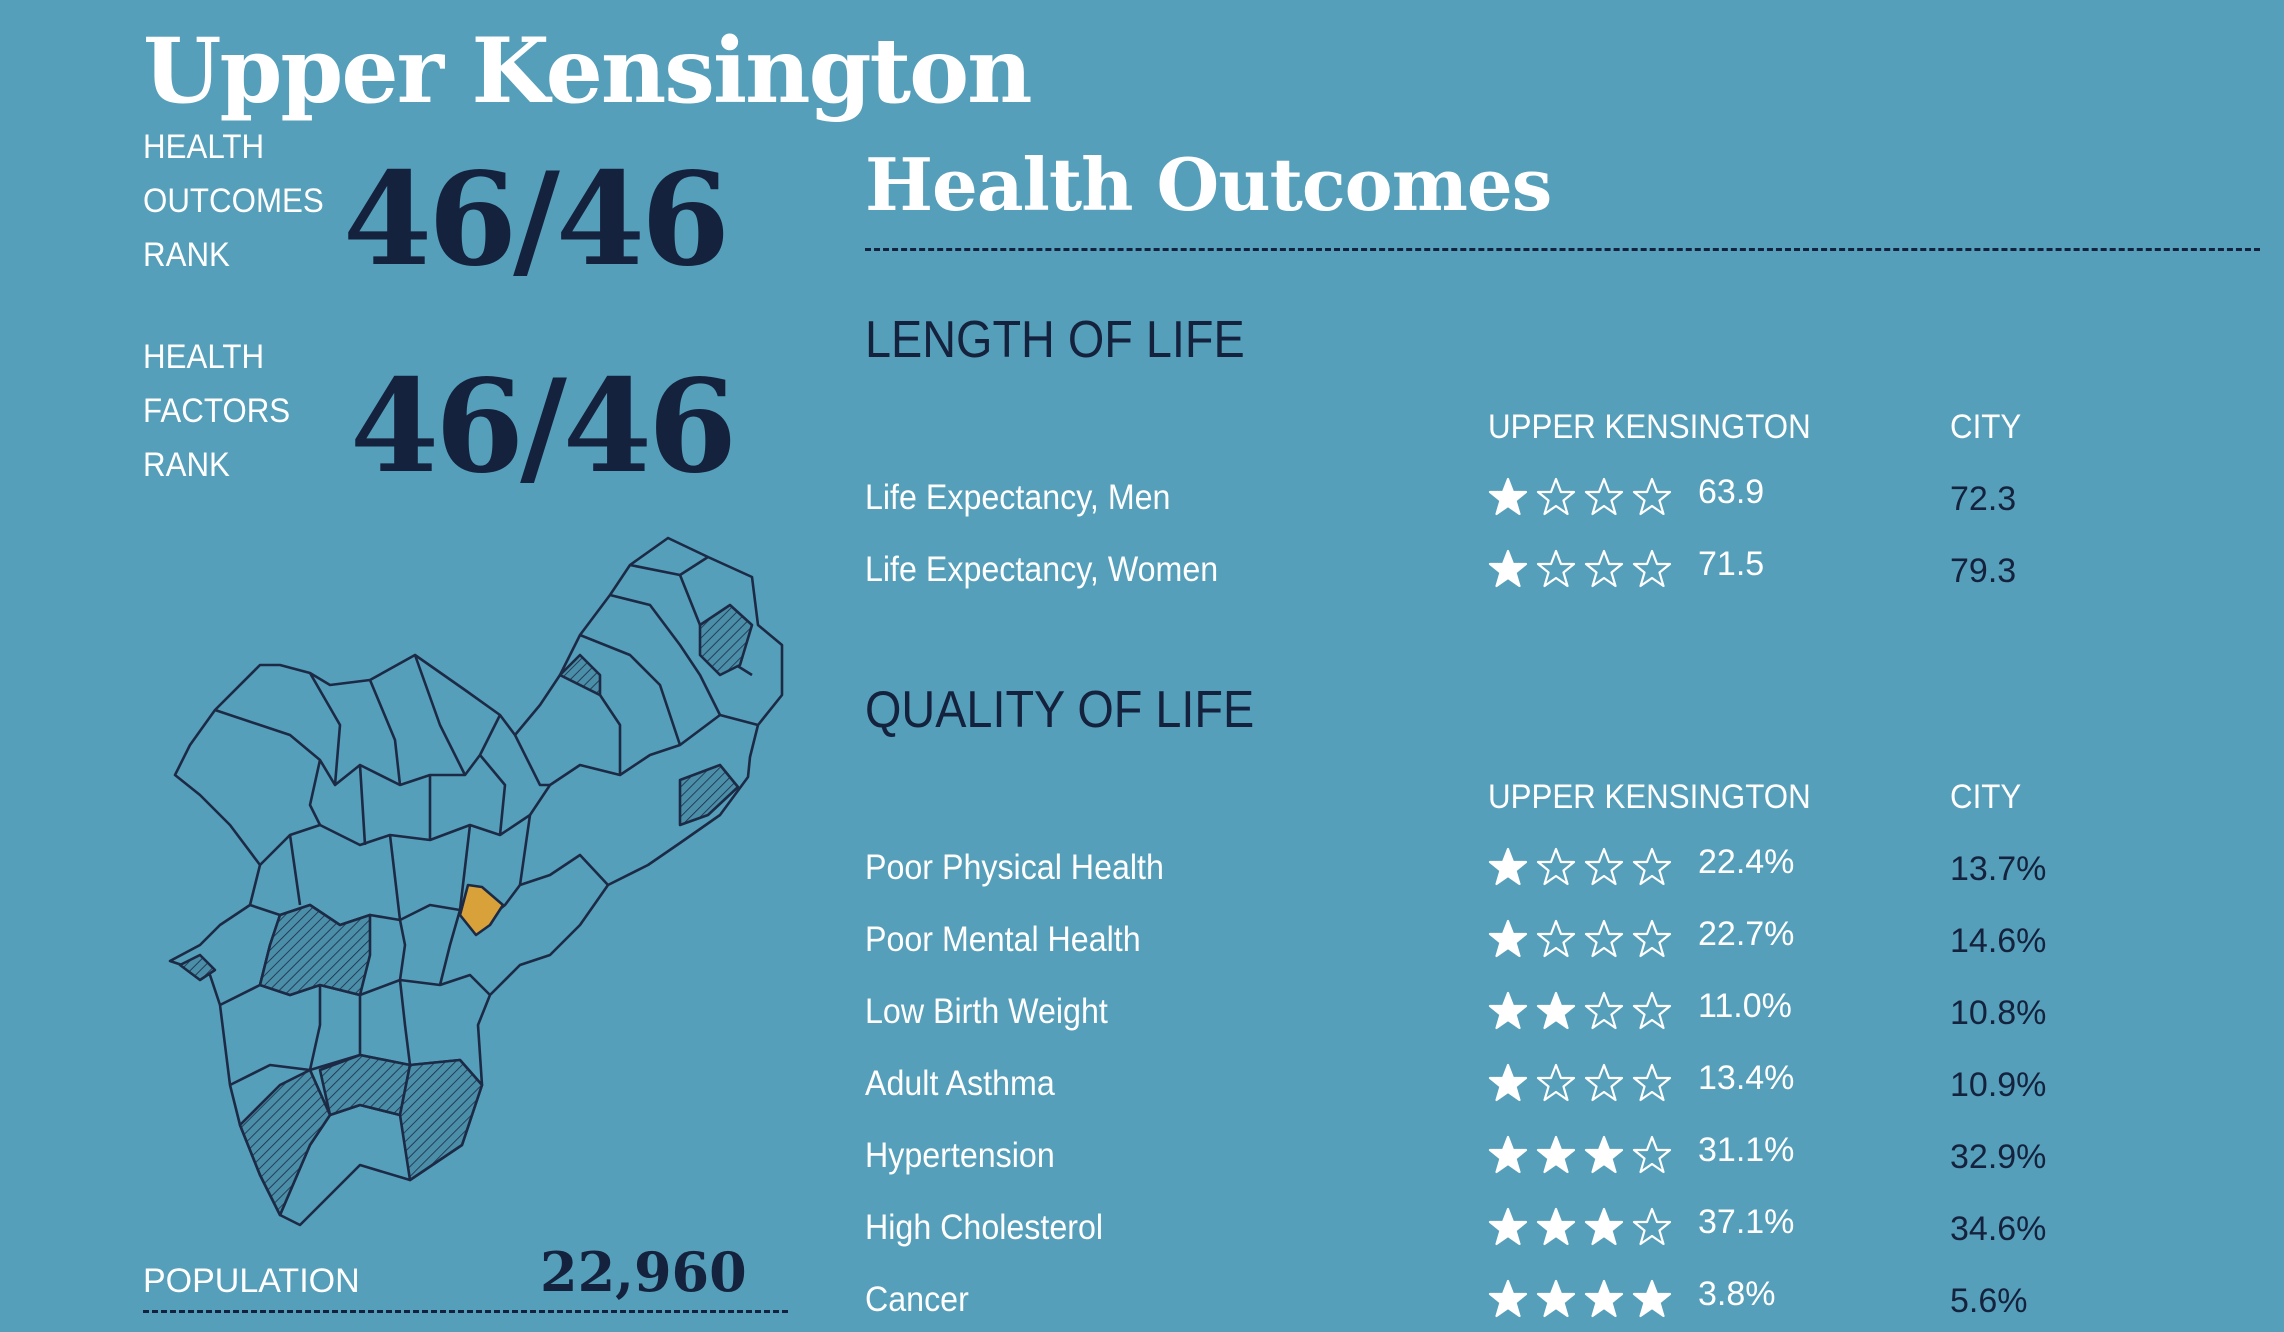 Image resolution: width=2284 pixels, height=1332 pixels. What do you see at coordinates (960, 1155) in the screenshot?
I see `row-label: Hypertension` at bounding box center [960, 1155].